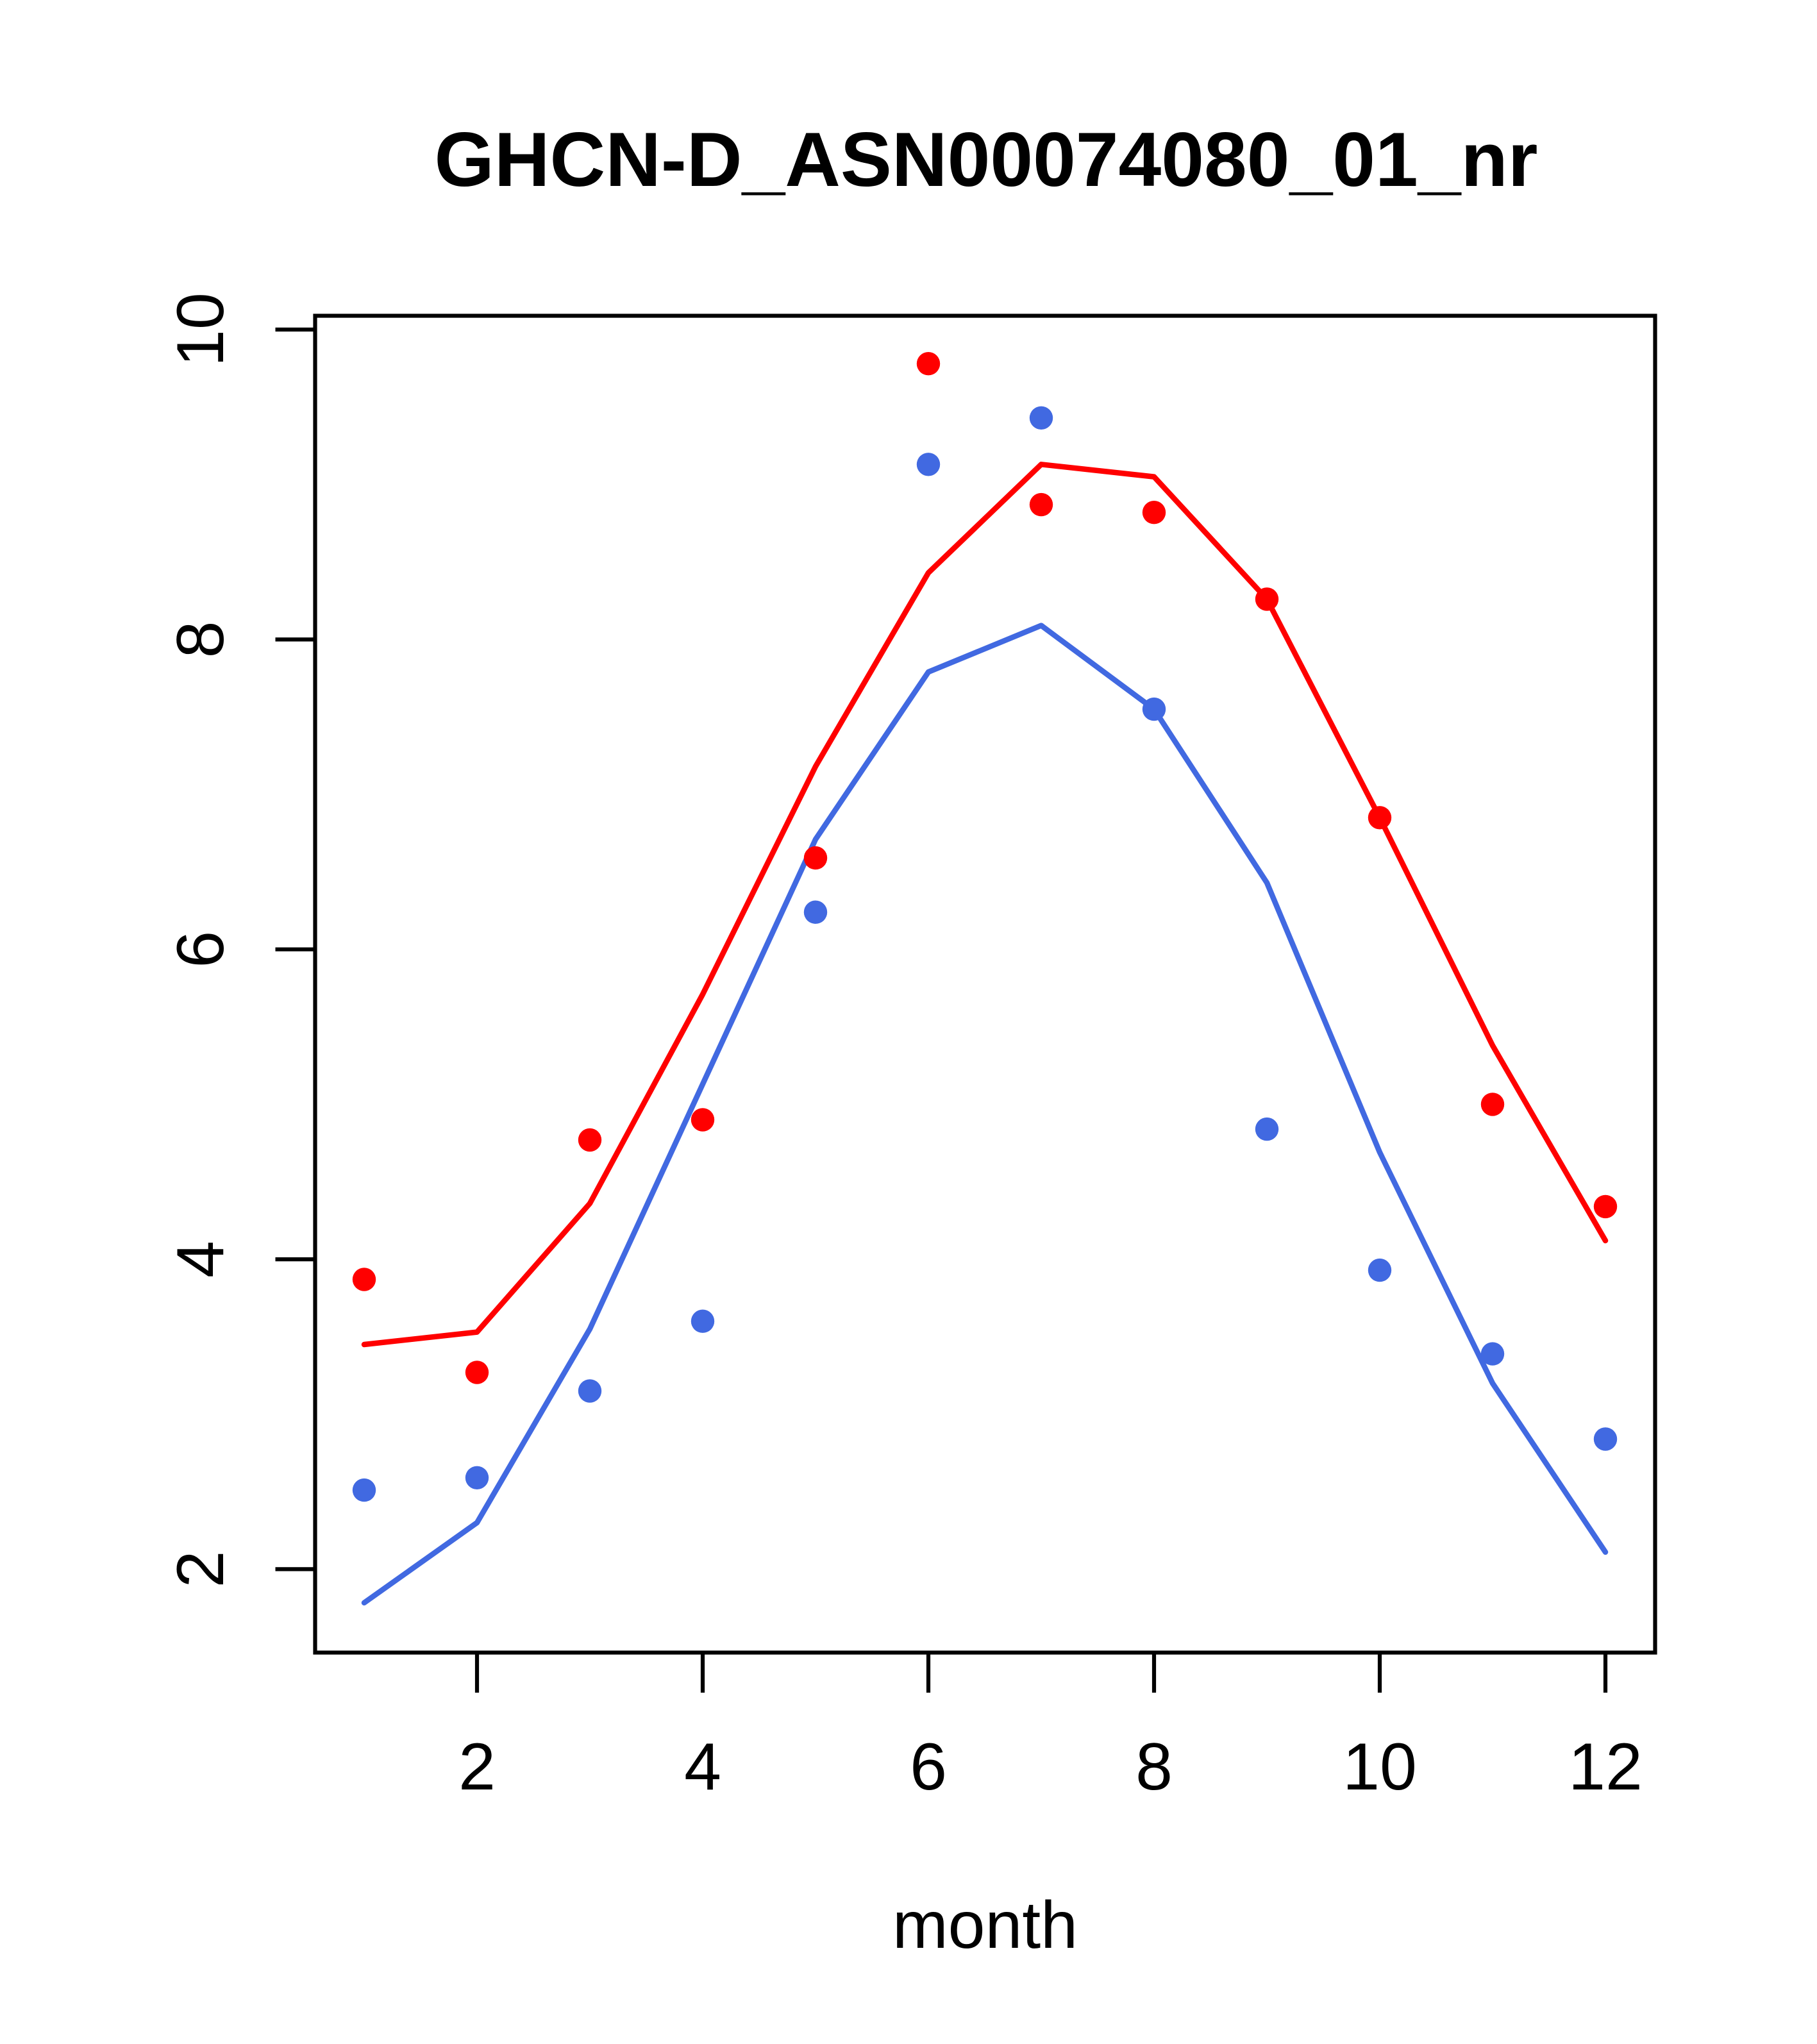 The width and height of the screenshot is (1817, 2044). What do you see at coordinates (1605, 1767) in the screenshot?
I see `svg-text: 12` at bounding box center [1605, 1767].